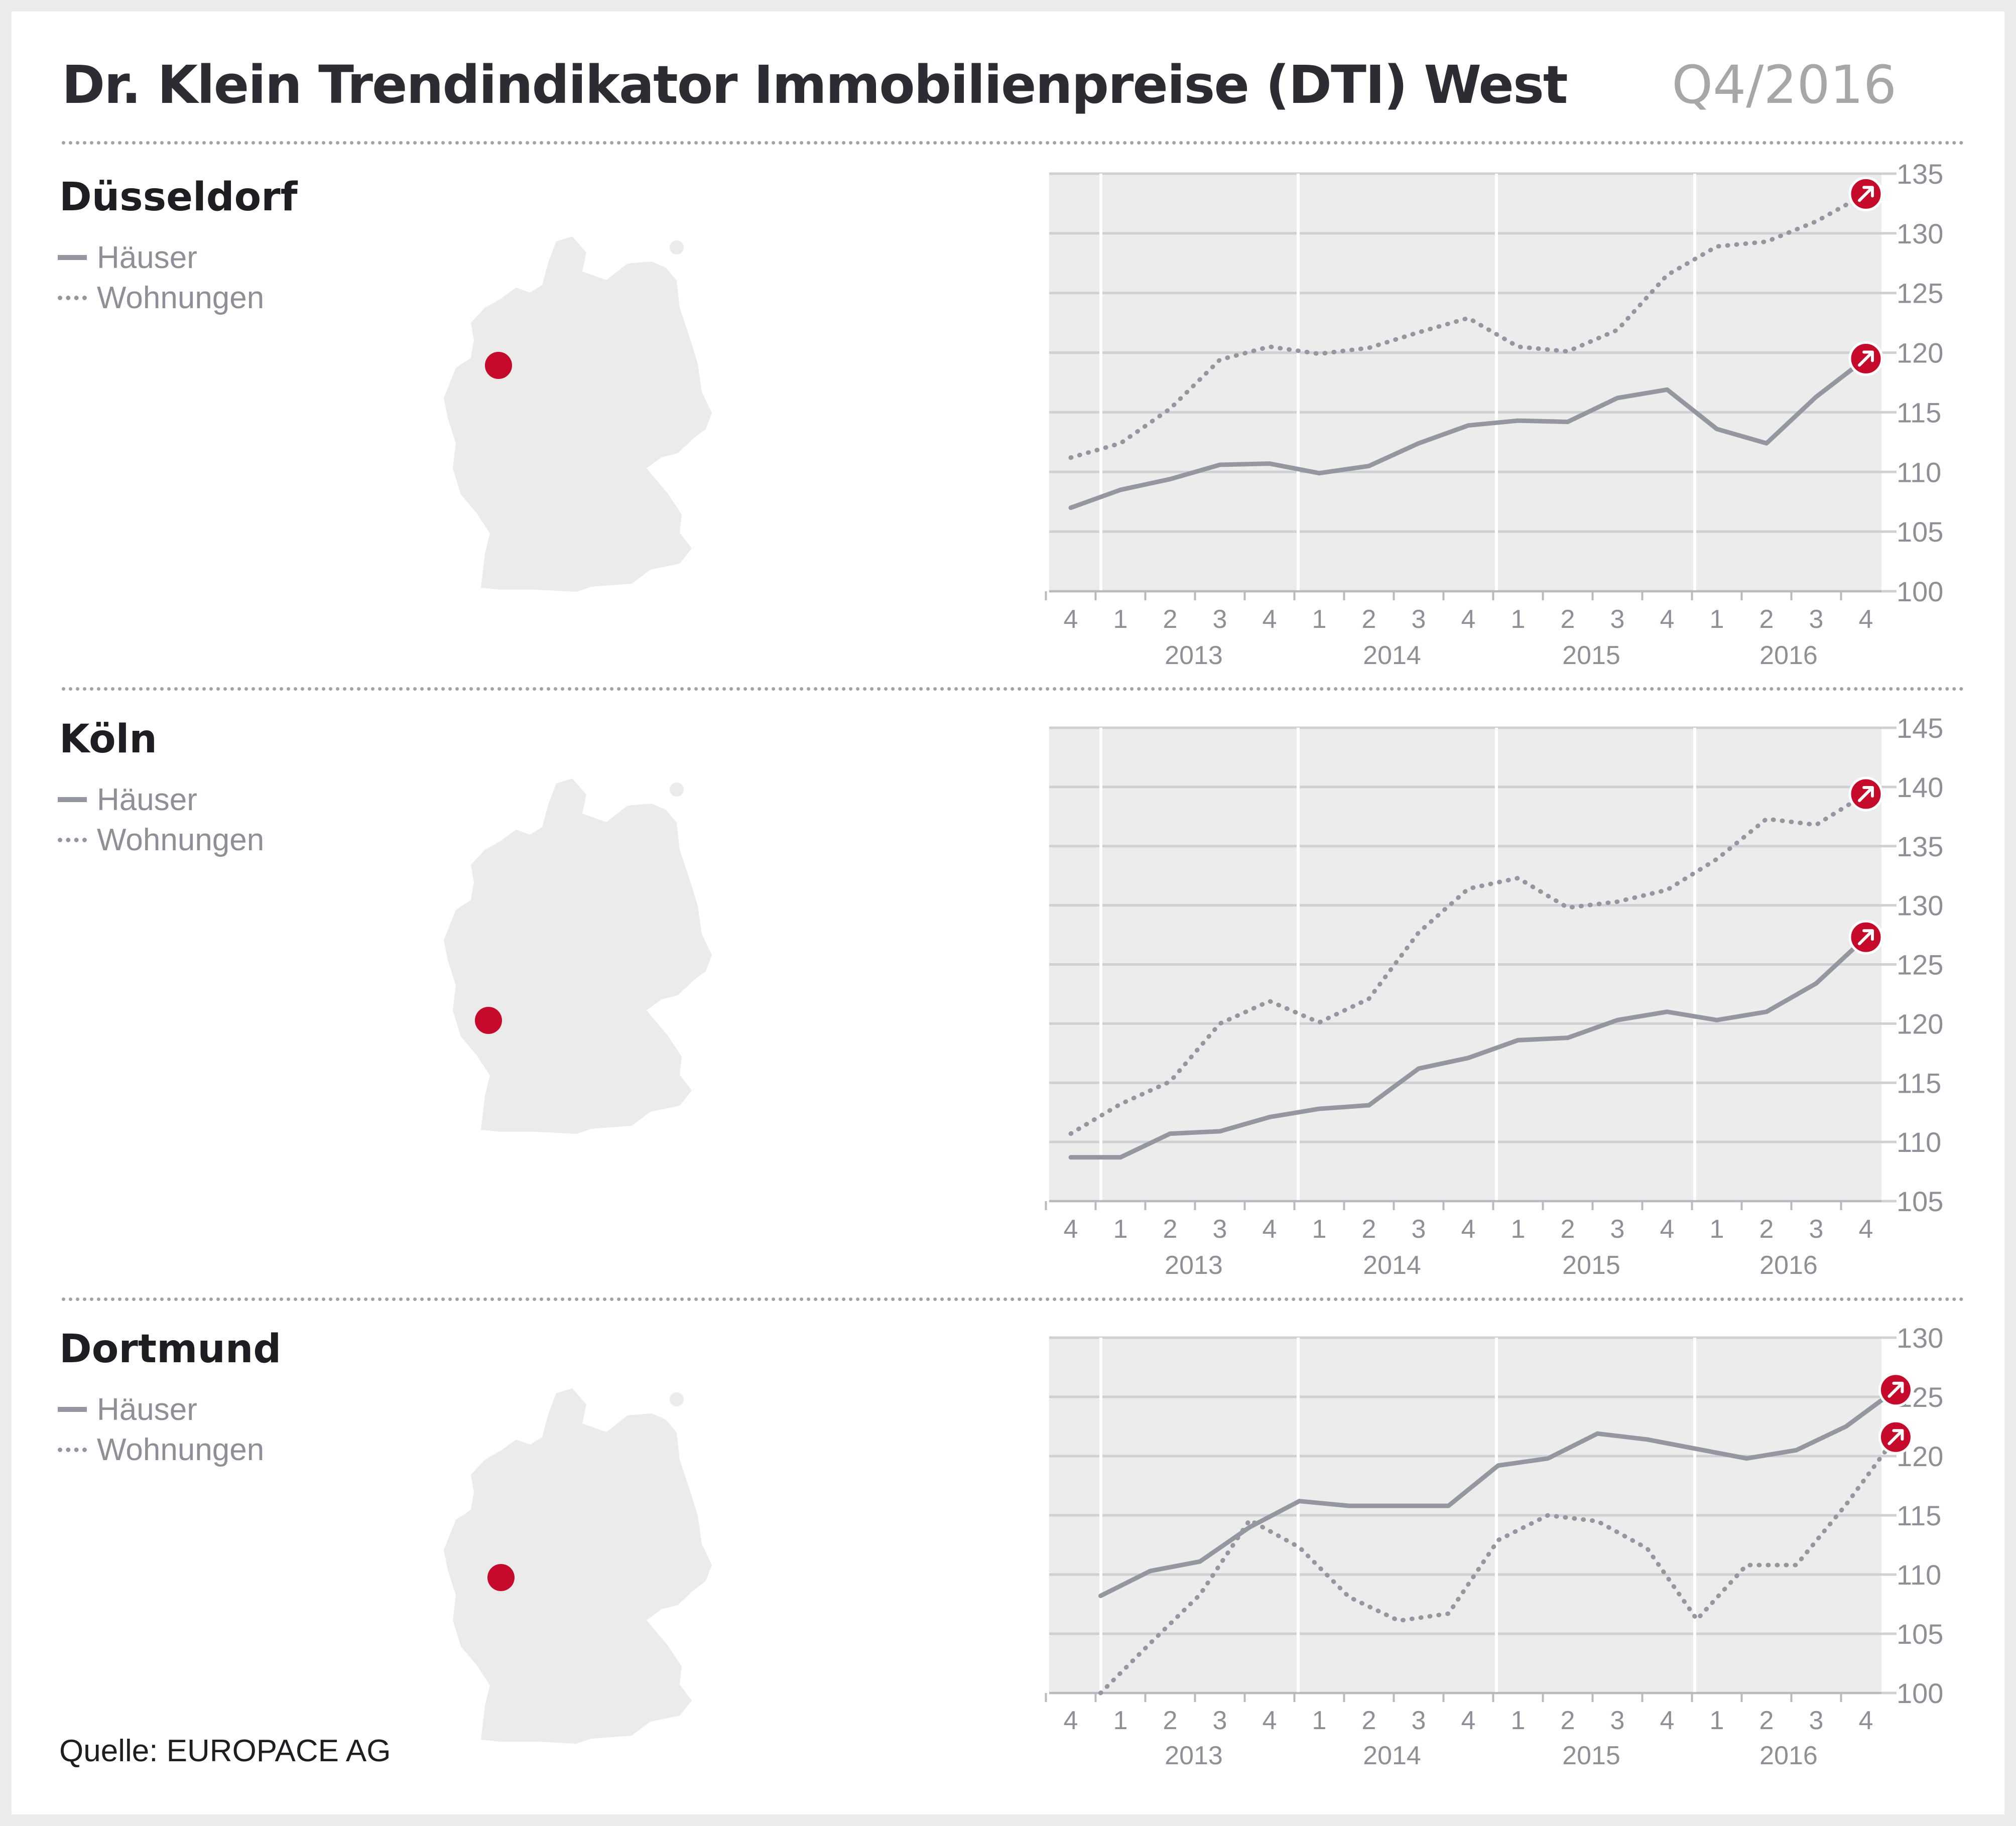 The width and height of the screenshot is (2016, 1826). Describe the element at coordinates (178, 197) in the screenshot. I see `city-name-duesseldorf: Düsseldorf` at that location.